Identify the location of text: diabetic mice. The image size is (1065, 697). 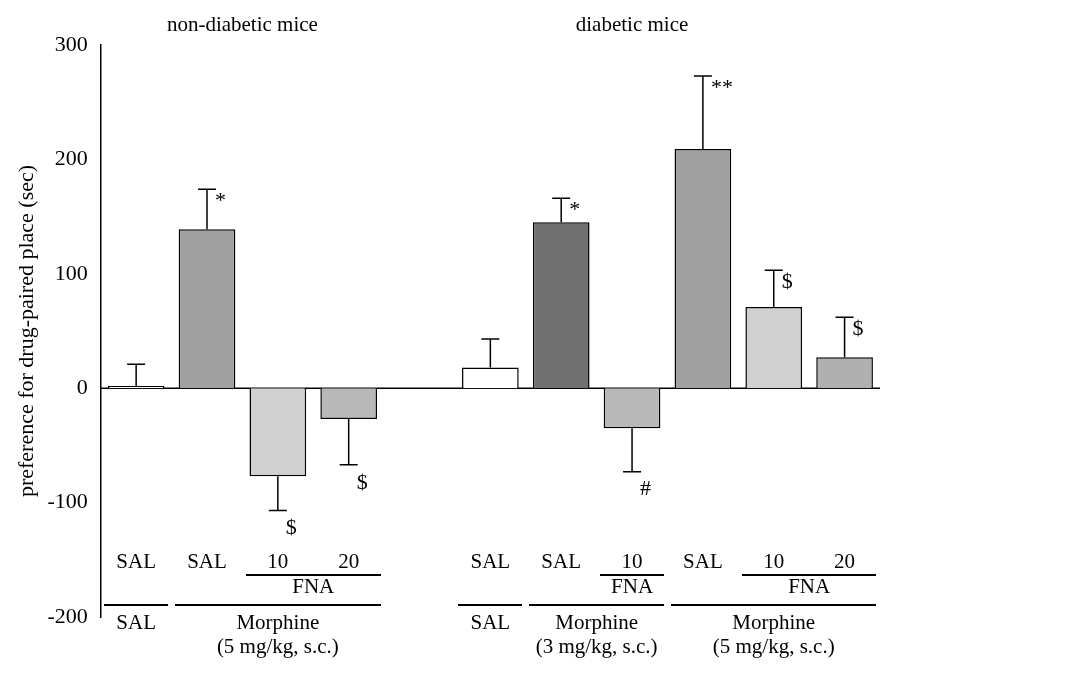
(632, 23).